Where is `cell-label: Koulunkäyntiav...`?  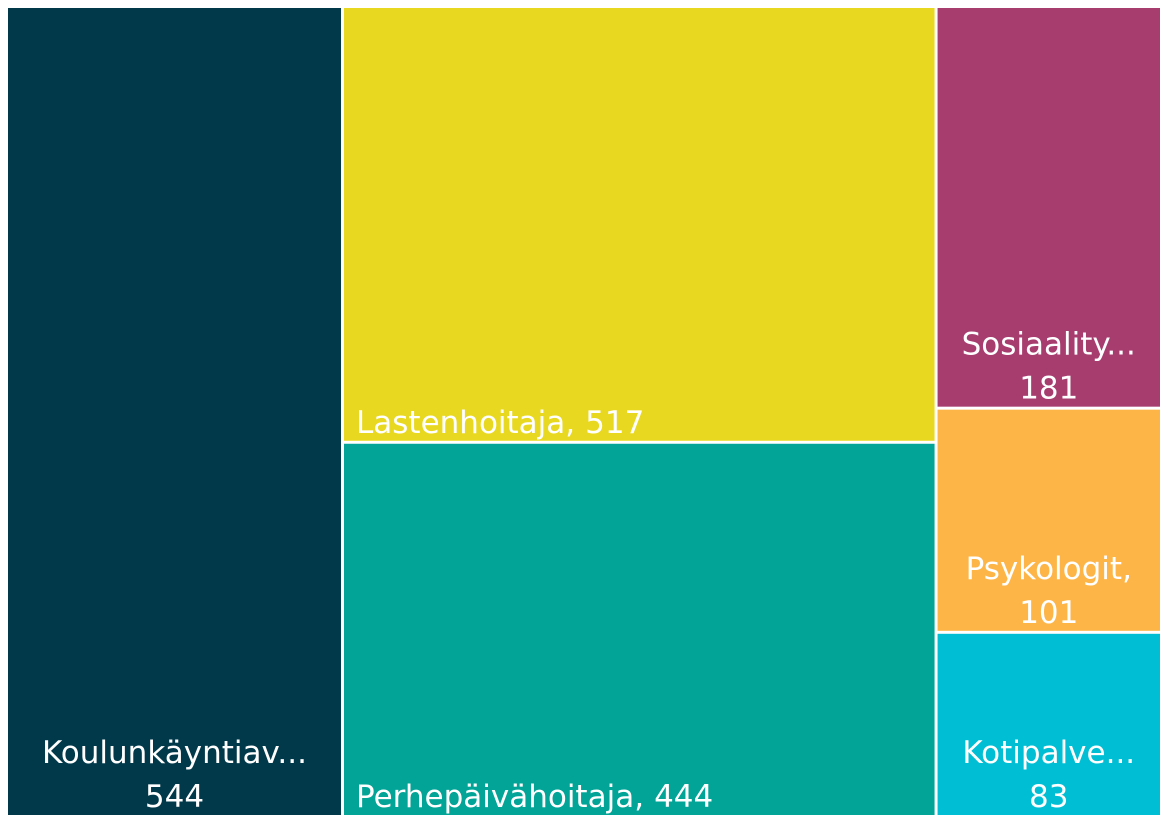 cell-label: Koulunkäyntiav... is located at coordinates (174, 753).